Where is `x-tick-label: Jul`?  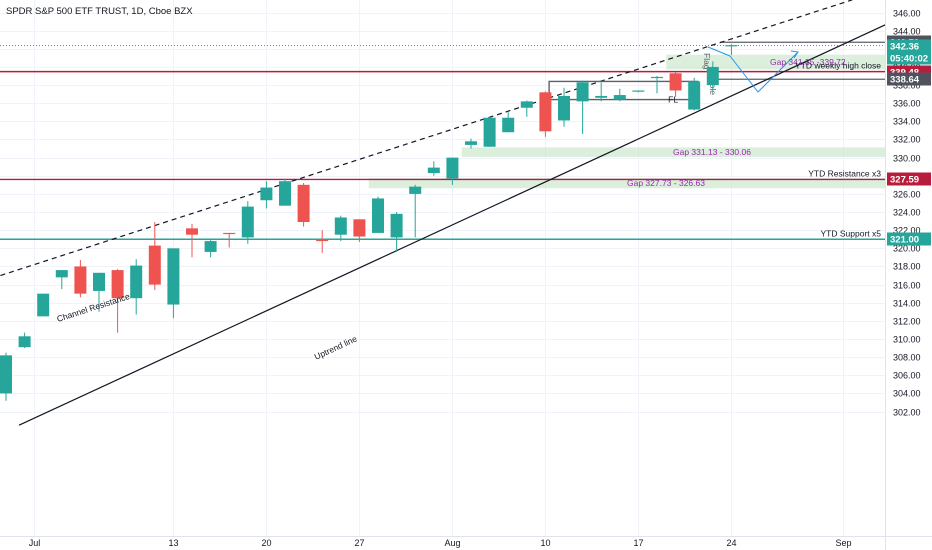 x-tick-label: Jul is located at coordinates (35, 543).